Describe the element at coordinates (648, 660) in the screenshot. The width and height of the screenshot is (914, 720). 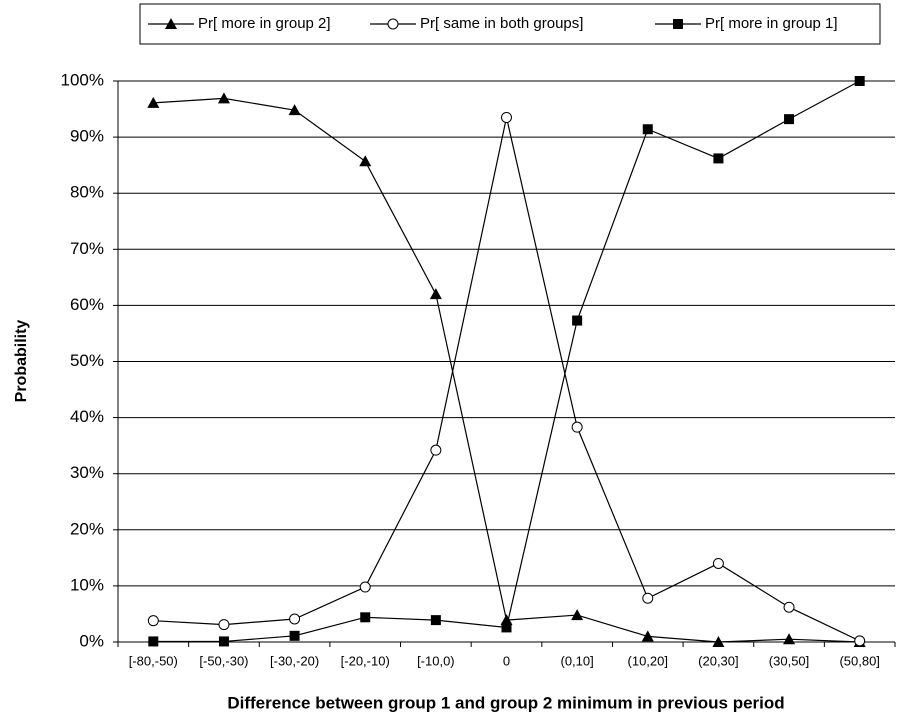
I see `x-tick-label: (10,20]` at that location.